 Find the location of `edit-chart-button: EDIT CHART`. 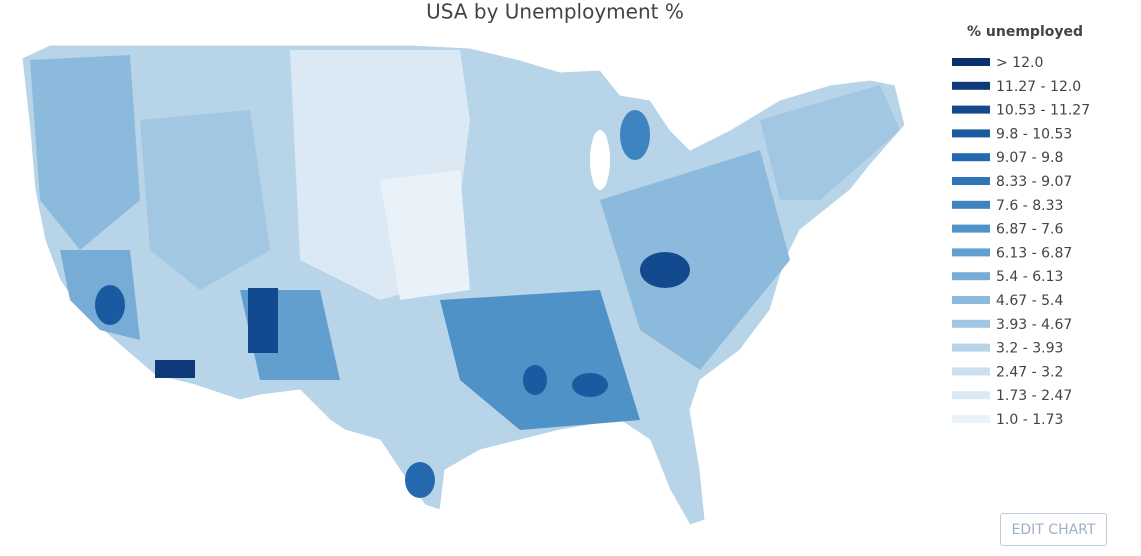

edit-chart-button: EDIT CHART is located at coordinates (1053, 529).